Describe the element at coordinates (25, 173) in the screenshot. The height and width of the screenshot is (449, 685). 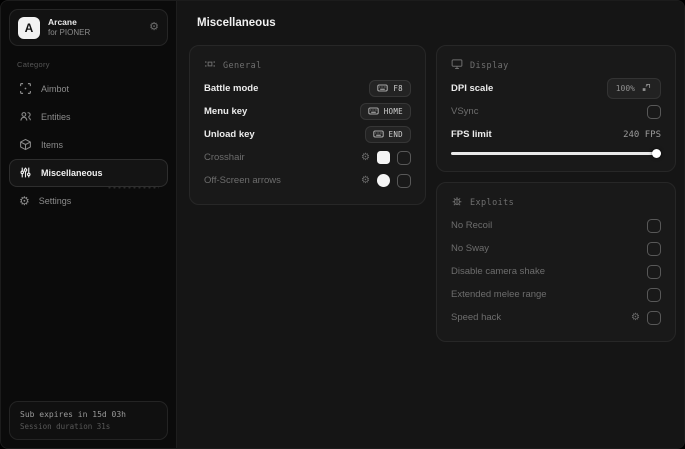
I see `sliders-icon` at that location.